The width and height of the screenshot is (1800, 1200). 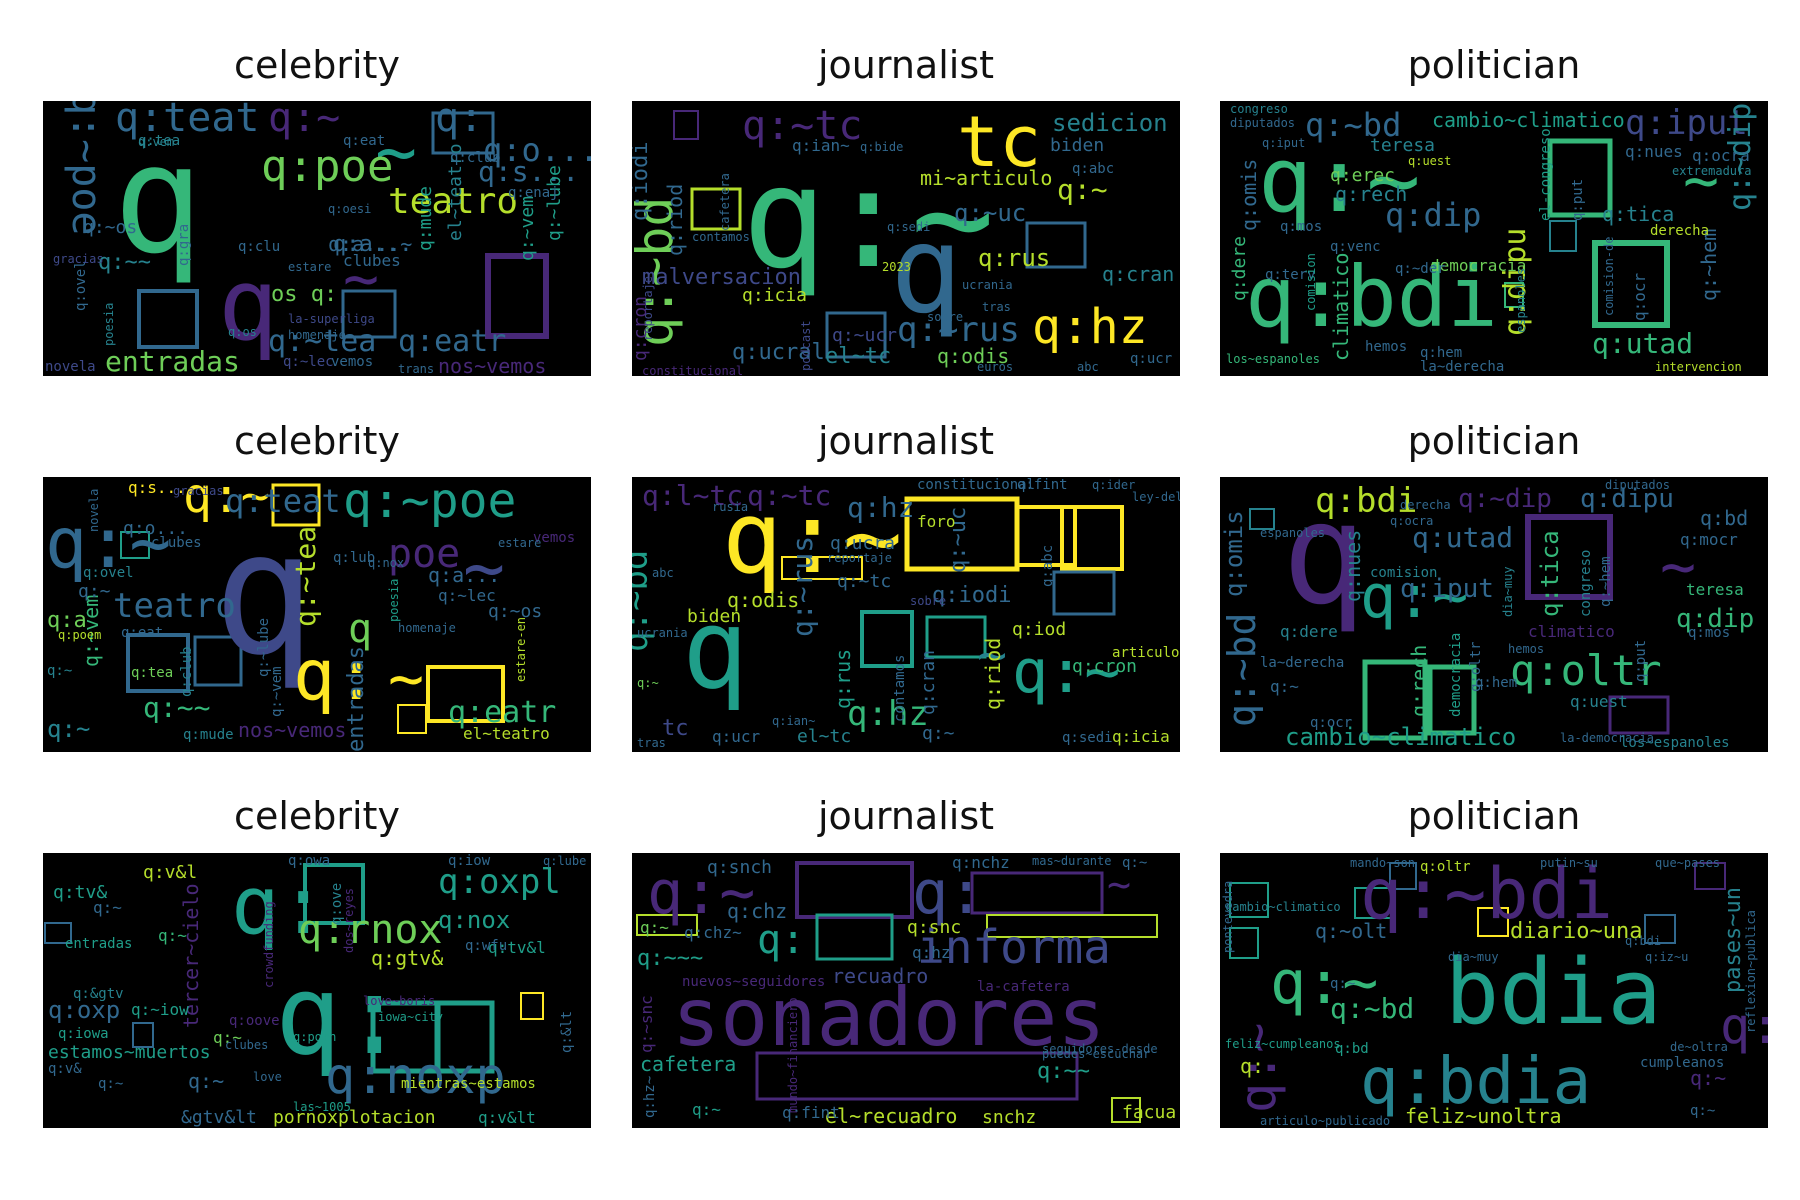 What do you see at coordinates (267, 1077) in the screenshot?
I see `cloud-word: love` at bounding box center [267, 1077].